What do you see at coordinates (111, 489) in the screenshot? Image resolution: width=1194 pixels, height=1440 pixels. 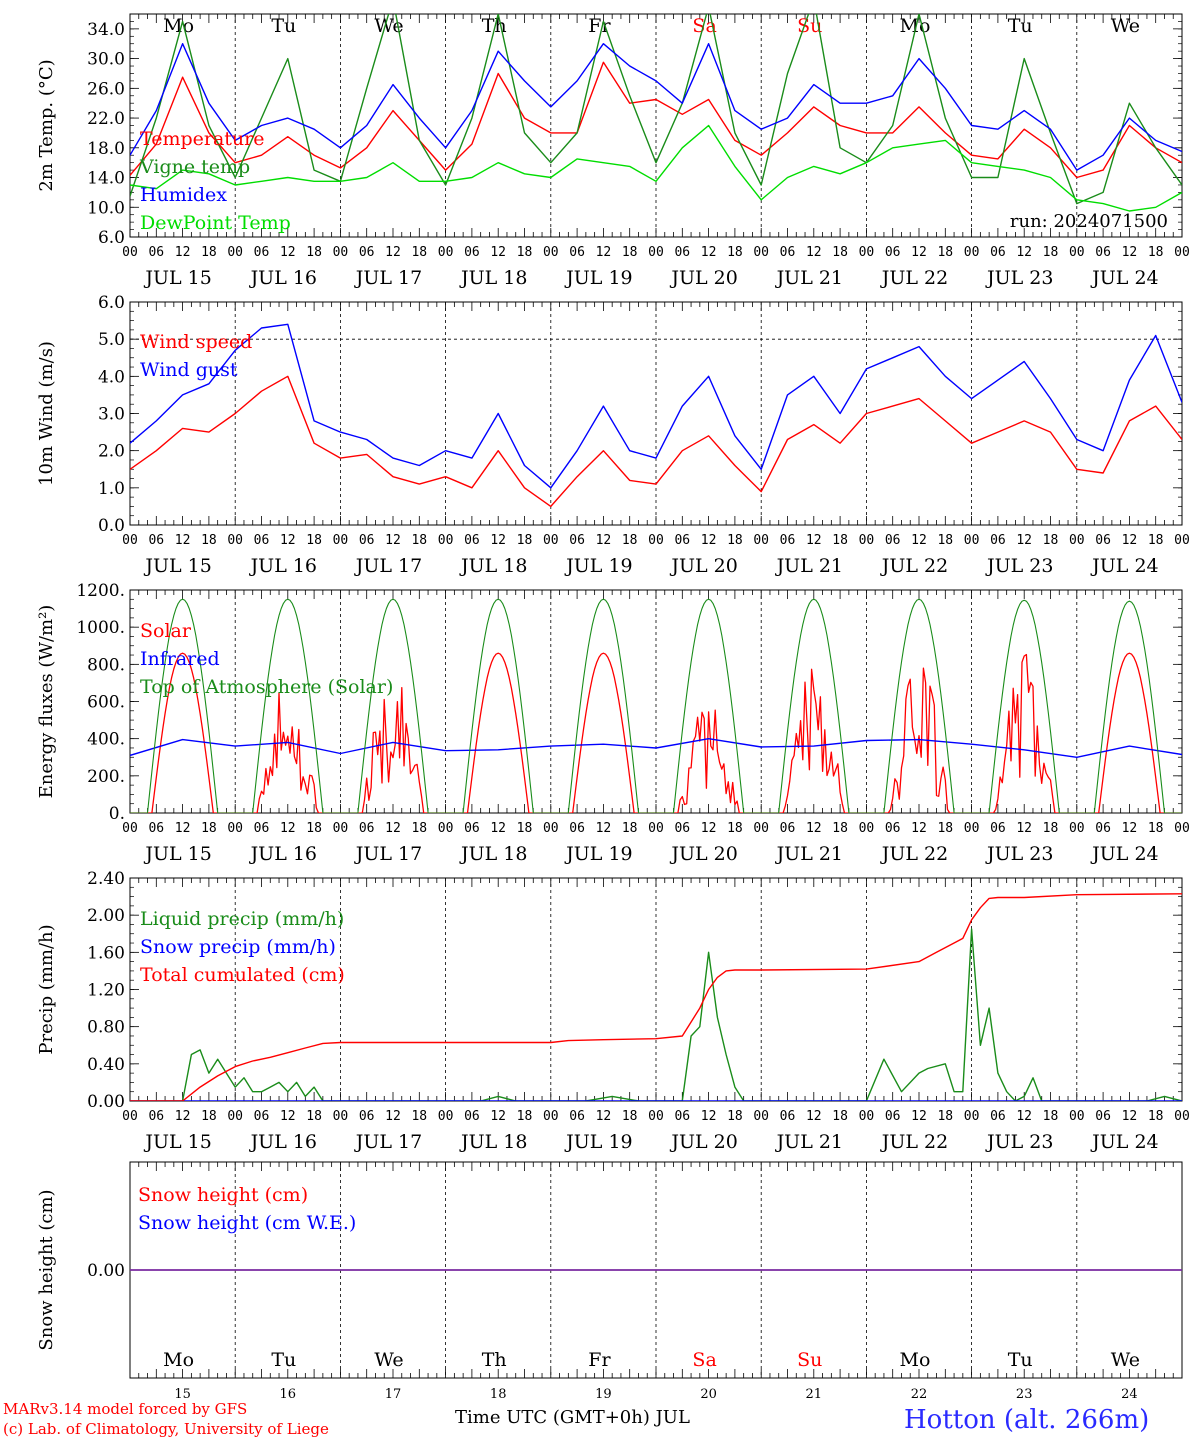 I see `y-tick-label: 1.0` at bounding box center [111, 489].